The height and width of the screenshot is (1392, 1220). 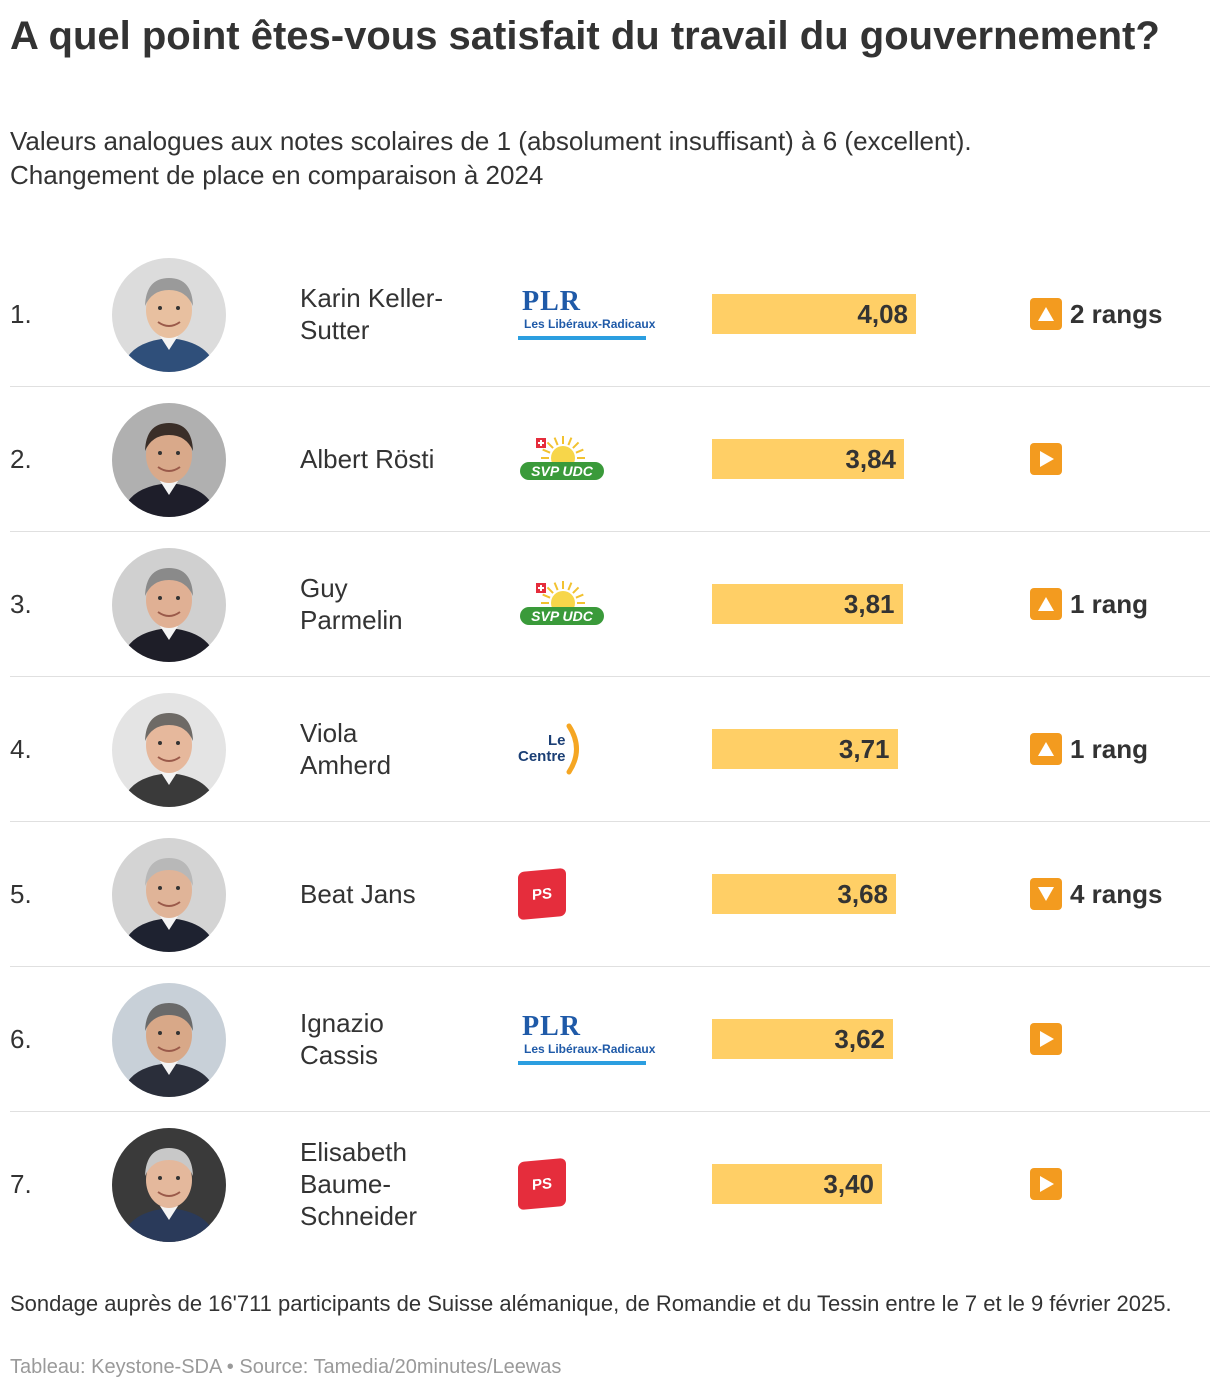 What do you see at coordinates (814, 314) in the screenshot?
I see `score-bar: 4,08` at bounding box center [814, 314].